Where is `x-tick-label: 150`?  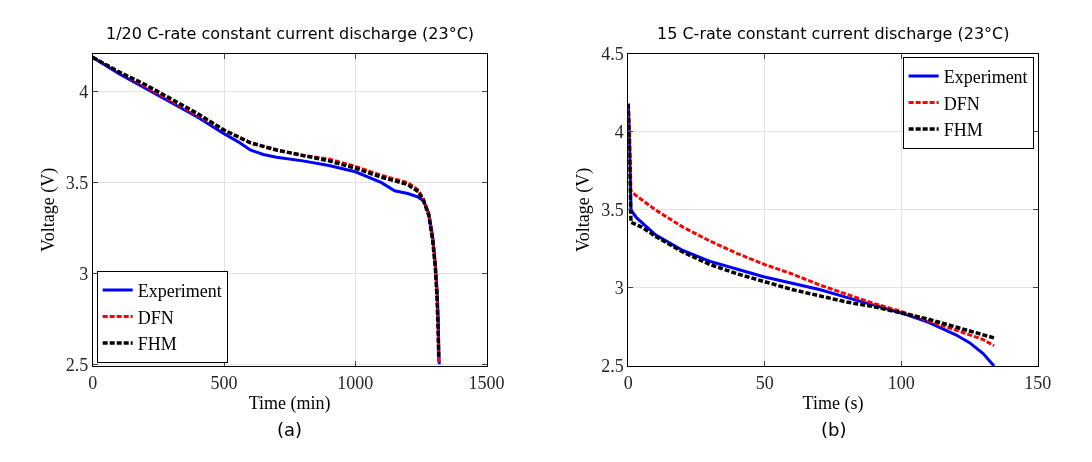
x-tick-label: 150 is located at coordinates (1038, 382).